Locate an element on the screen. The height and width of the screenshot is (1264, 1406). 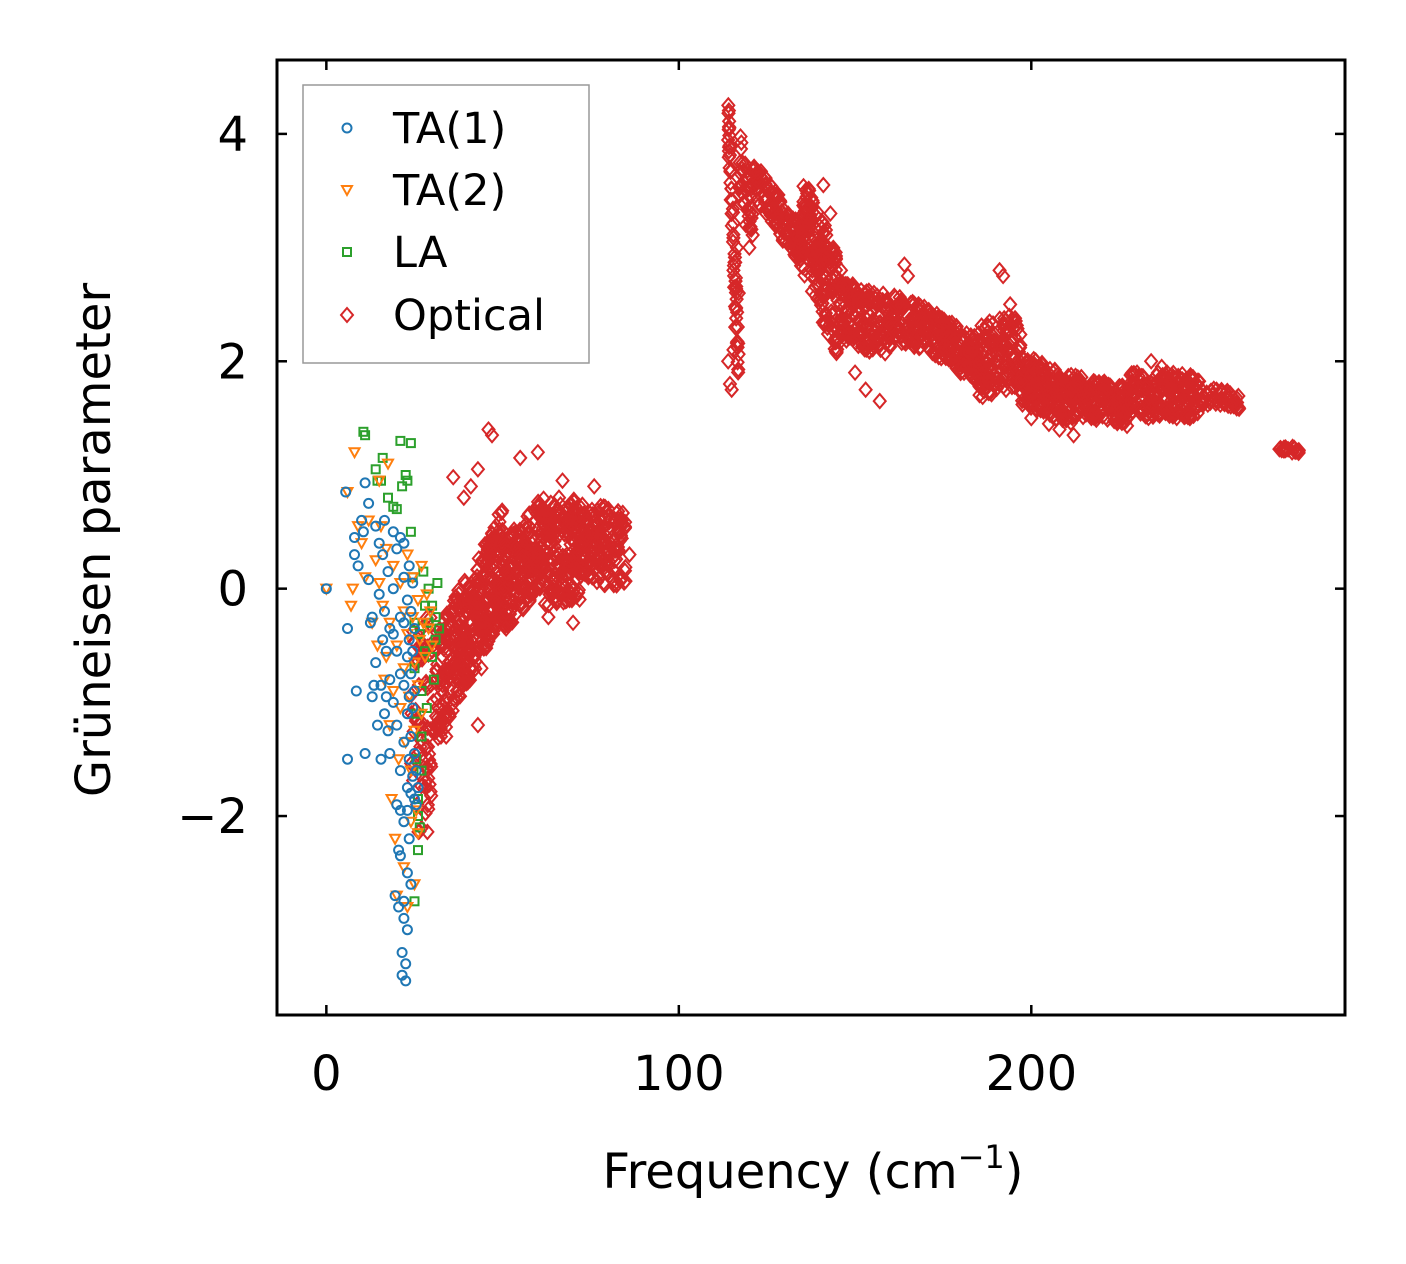
legend-label: TA(2) is located at coordinates (449, 191).